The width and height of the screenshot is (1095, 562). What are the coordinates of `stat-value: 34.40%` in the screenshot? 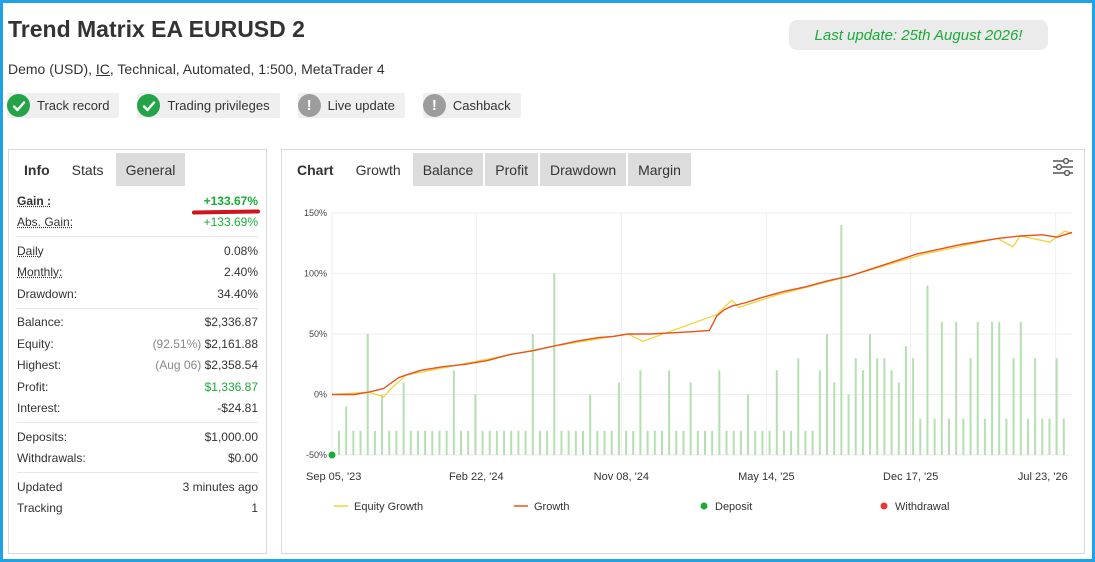 It's located at (237, 293).